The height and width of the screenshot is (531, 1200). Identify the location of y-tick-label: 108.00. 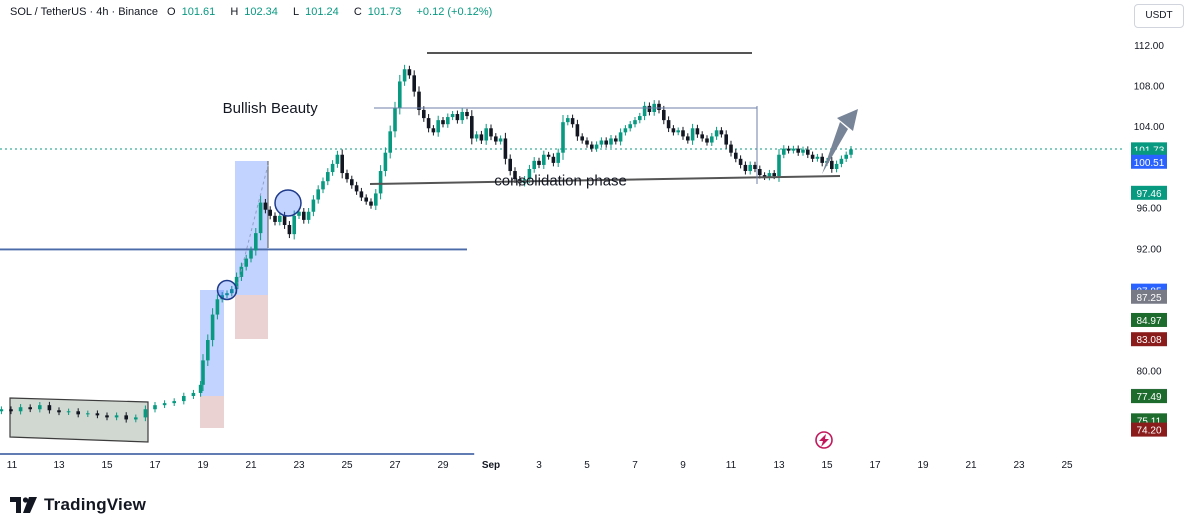
(1149, 87).